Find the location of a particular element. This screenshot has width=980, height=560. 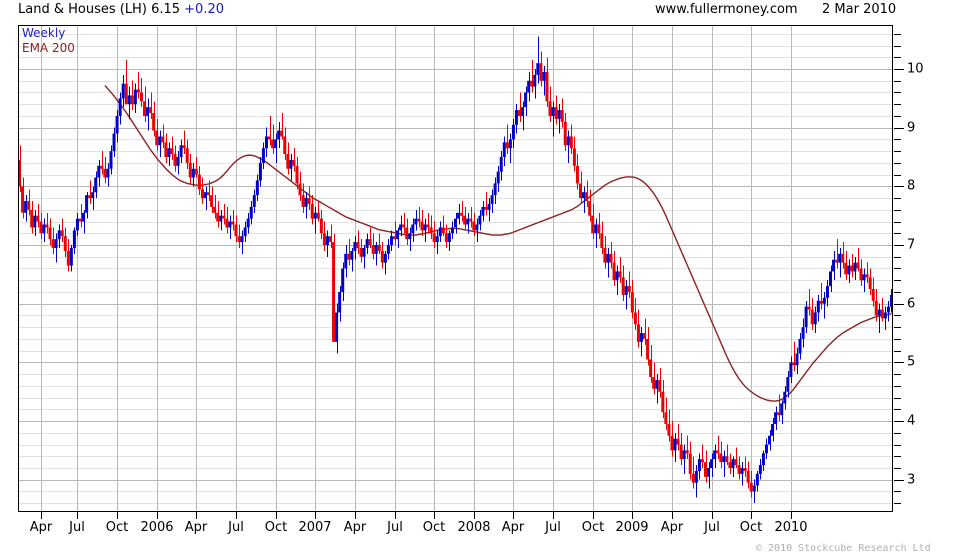

y-axis-label: 7 is located at coordinates (911, 245).